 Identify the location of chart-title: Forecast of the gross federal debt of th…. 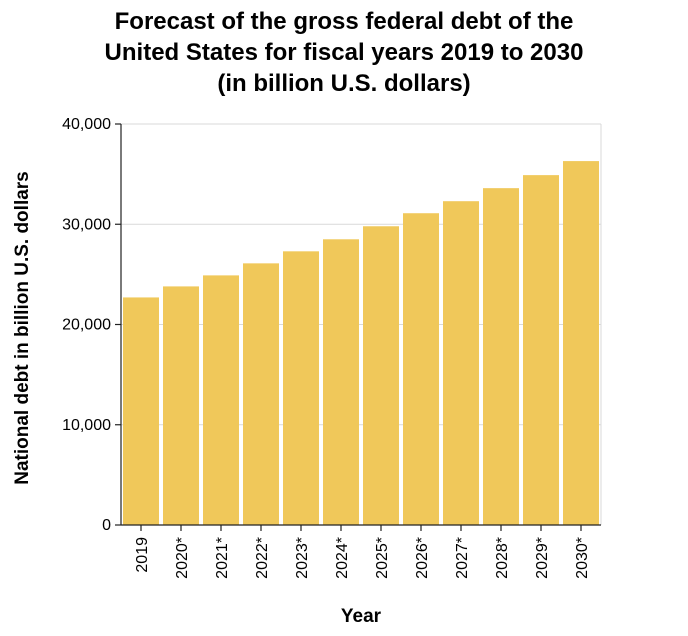
(344, 52).